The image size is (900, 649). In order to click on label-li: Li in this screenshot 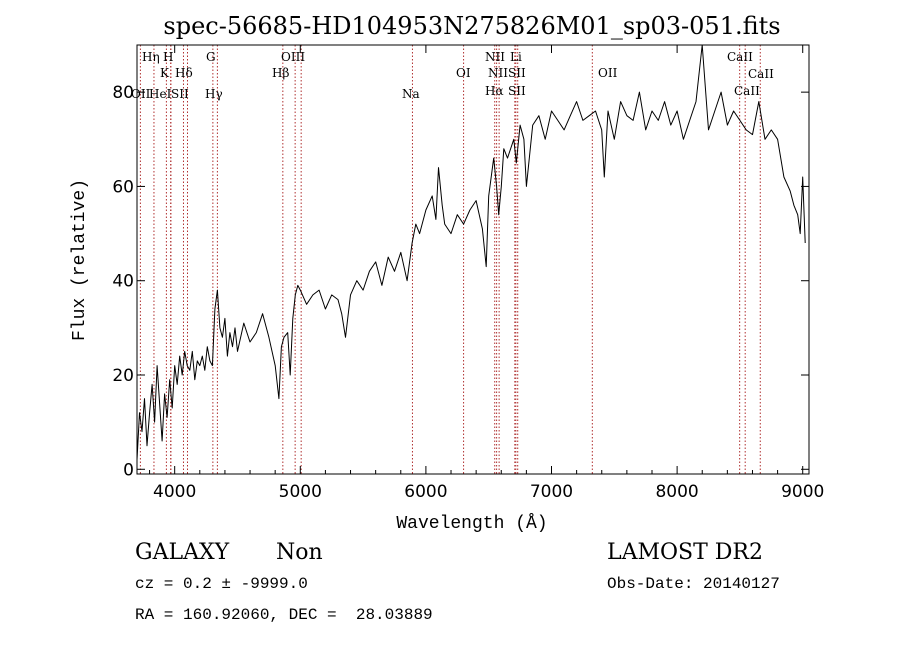, I will do `click(516, 57)`.